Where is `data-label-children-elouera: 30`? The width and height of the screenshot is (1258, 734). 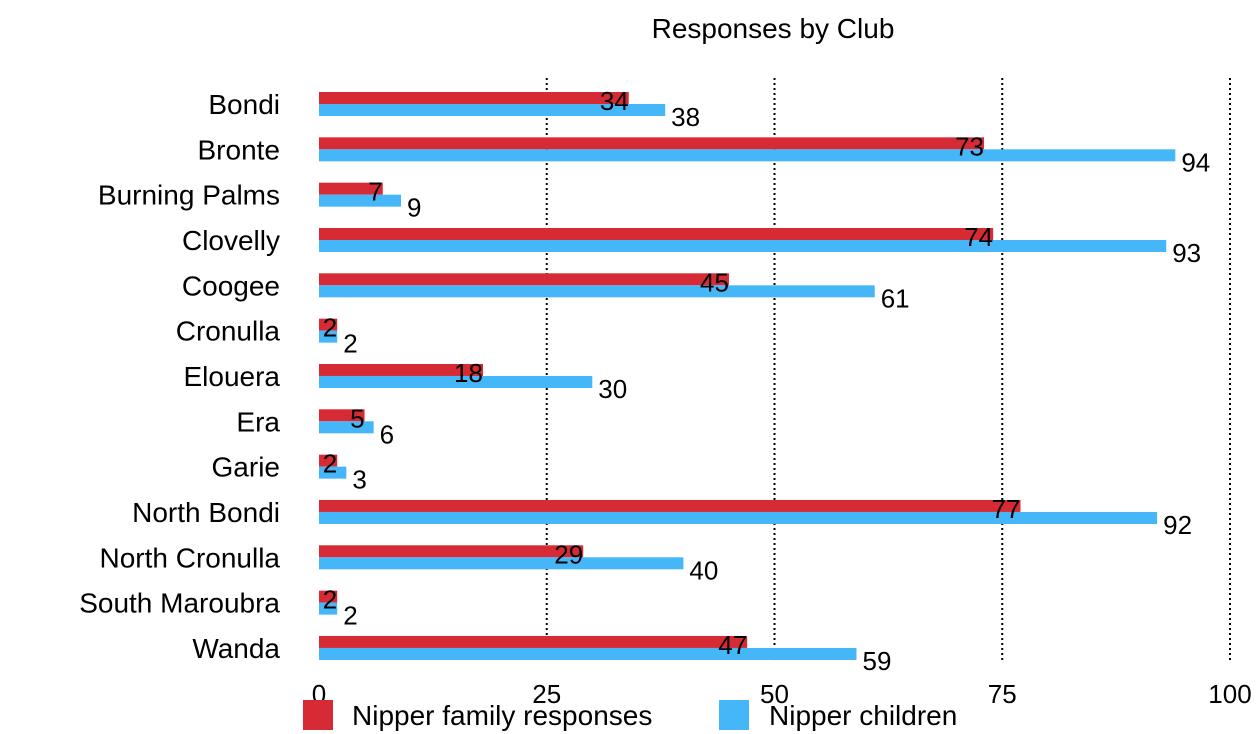 data-label-children-elouera: 30 is located at coordinates (612, 389).